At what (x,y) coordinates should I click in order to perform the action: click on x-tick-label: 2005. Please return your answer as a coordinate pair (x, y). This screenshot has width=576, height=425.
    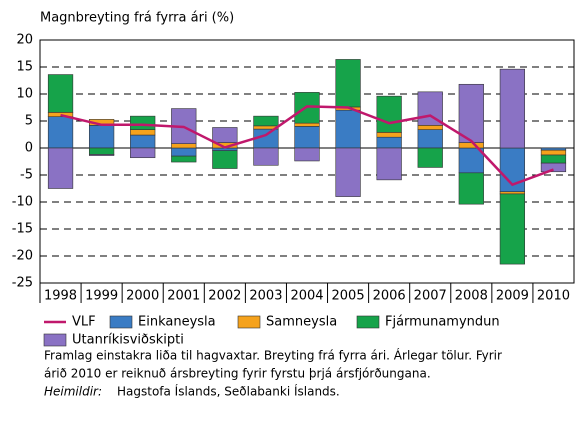
    Looking at the image, I should click on (348, 296).